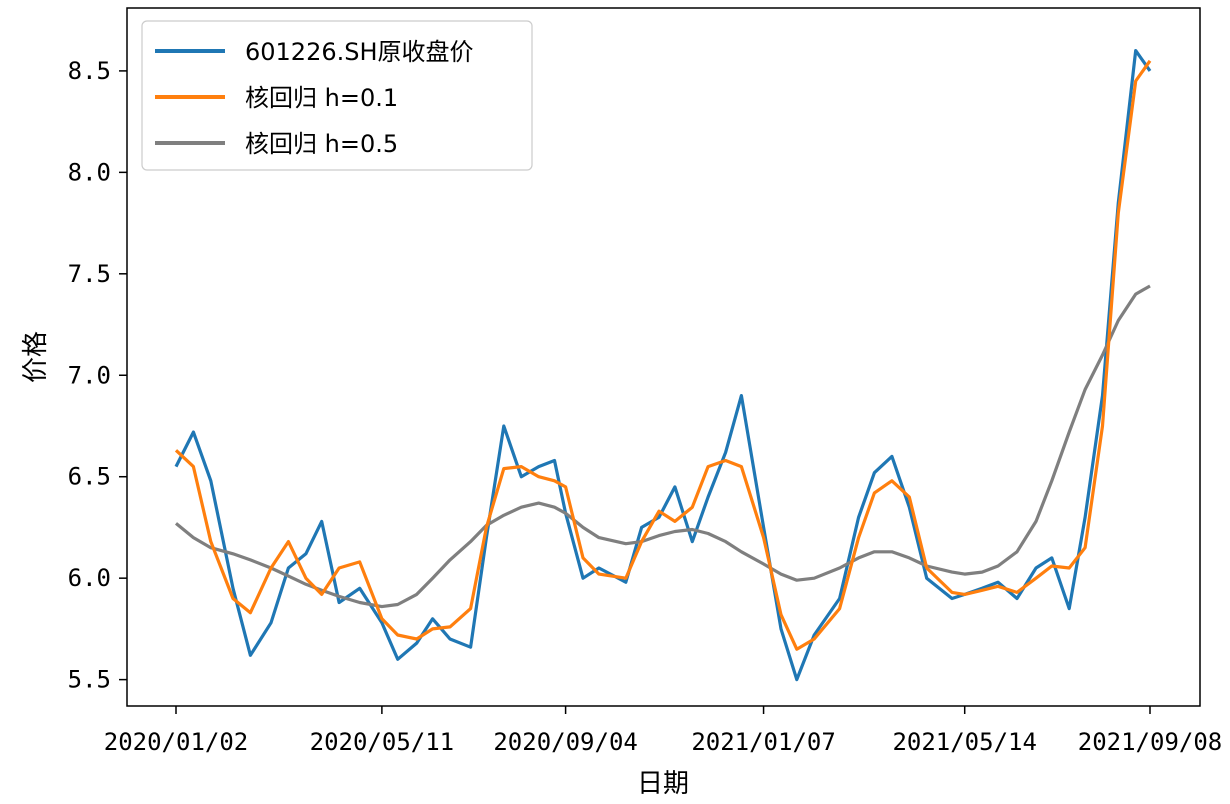 The height and width of the screenshot is (804, 1230). Describe the element at coordinates (89, 680) in the screenshot. I see `y-tick-label: 5.5` at that location.